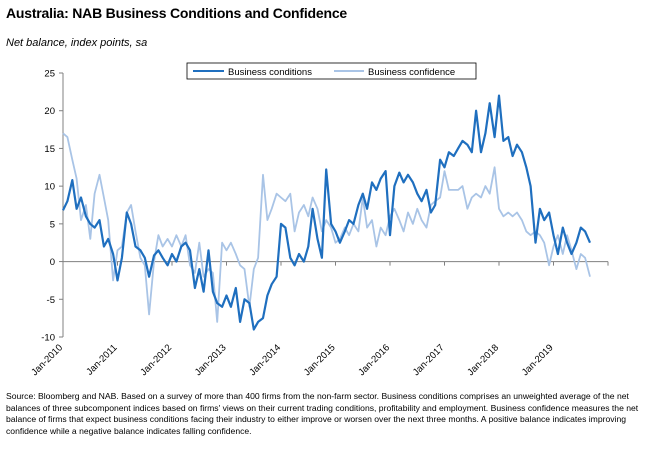 Image resolution: width=650 pixels, height=455 pixels. What do you see at coordinates (374, 360) in the screenshot?
I see `x-tick-label: Jan-2016` at bounding box center [374, 360].